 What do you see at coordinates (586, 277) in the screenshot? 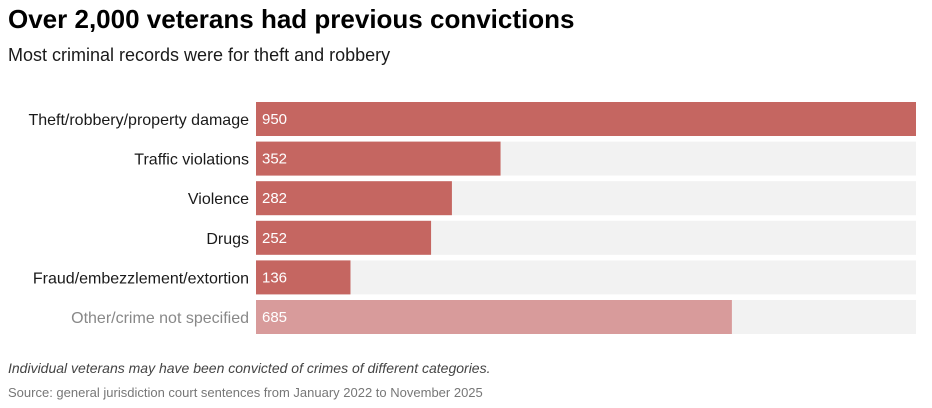
I see `bar-track` at bounding box center [586, 277].